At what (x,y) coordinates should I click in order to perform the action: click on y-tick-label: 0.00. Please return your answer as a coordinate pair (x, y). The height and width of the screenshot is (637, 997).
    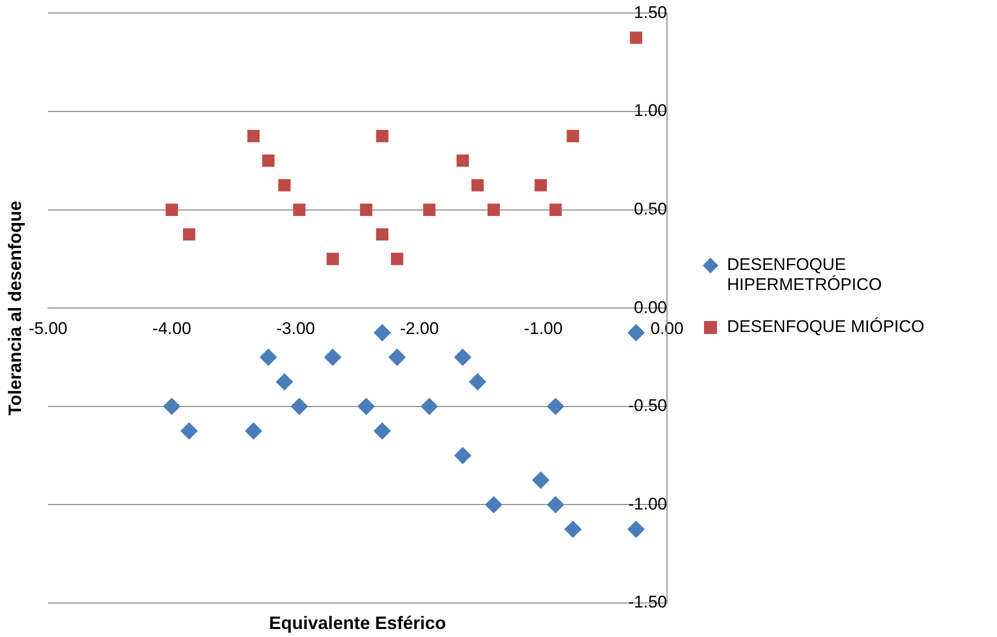
    Looking at the image, I should click on (650, 307).